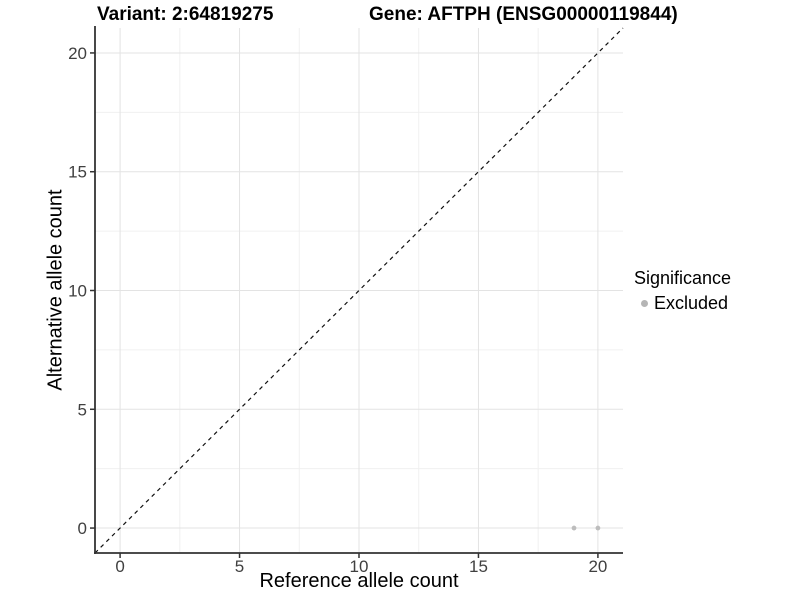 The image size is (800, 600). Describe the element at coordinates (185, 14) in the screenshot. I see `variant-title: Variant: 2:64819275` at that location.